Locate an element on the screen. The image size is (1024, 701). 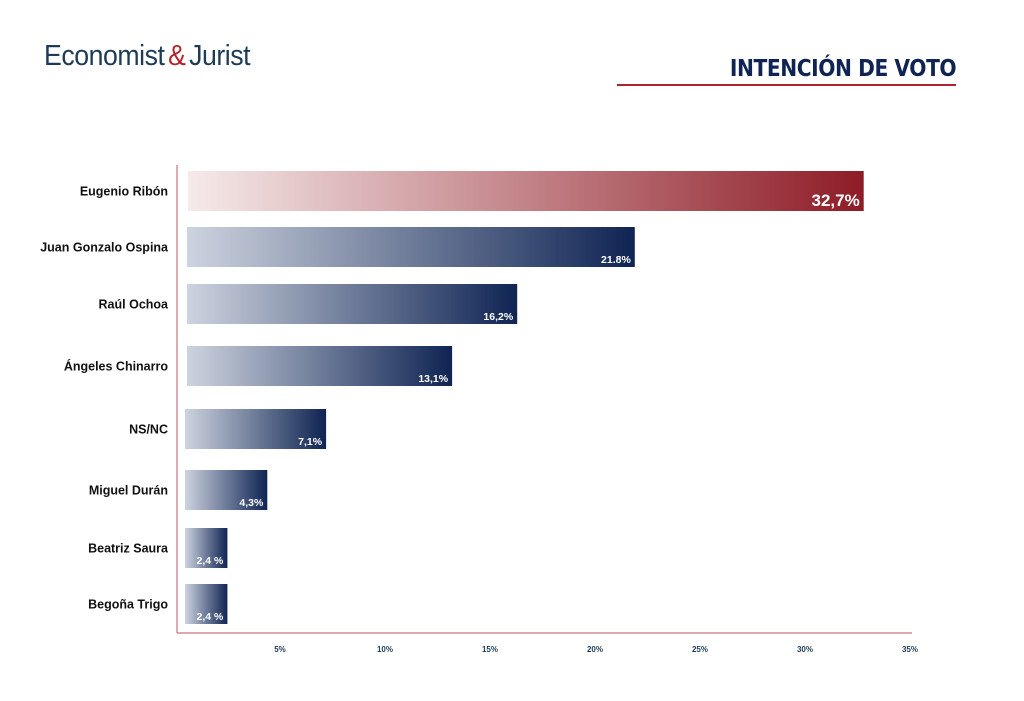
category-label: NS/NC is located at coordinates (148, 430).